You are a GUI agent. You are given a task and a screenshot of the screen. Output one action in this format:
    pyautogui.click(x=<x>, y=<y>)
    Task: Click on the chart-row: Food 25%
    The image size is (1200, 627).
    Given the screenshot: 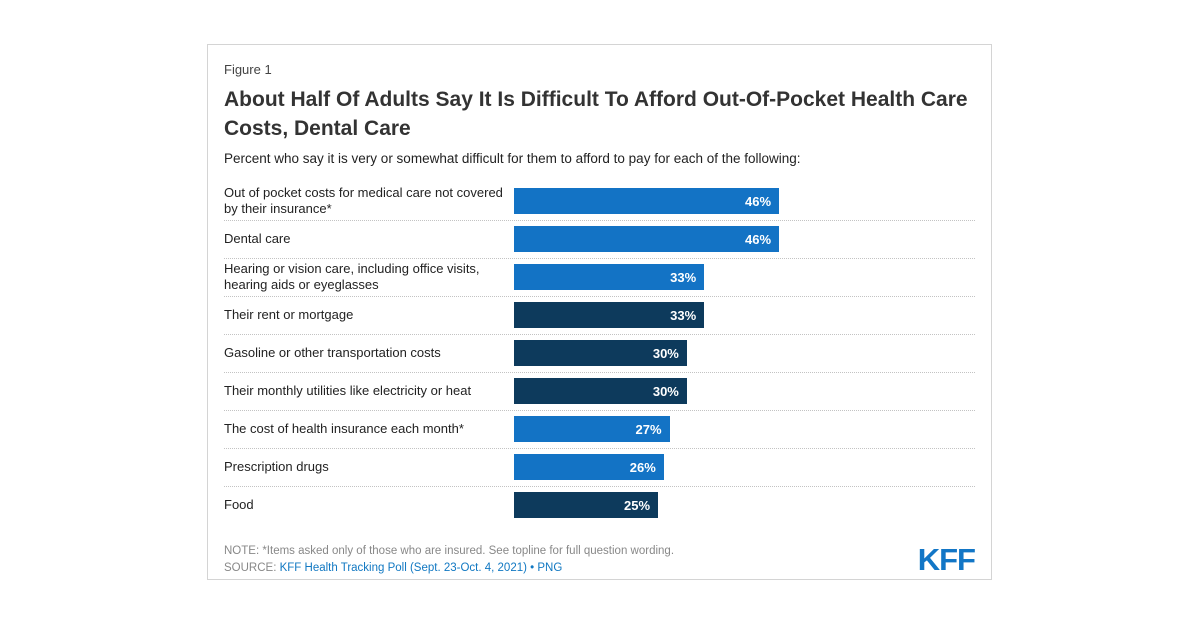 What is the action you would take?
    pyautogui.click(x=599, y=505)
    